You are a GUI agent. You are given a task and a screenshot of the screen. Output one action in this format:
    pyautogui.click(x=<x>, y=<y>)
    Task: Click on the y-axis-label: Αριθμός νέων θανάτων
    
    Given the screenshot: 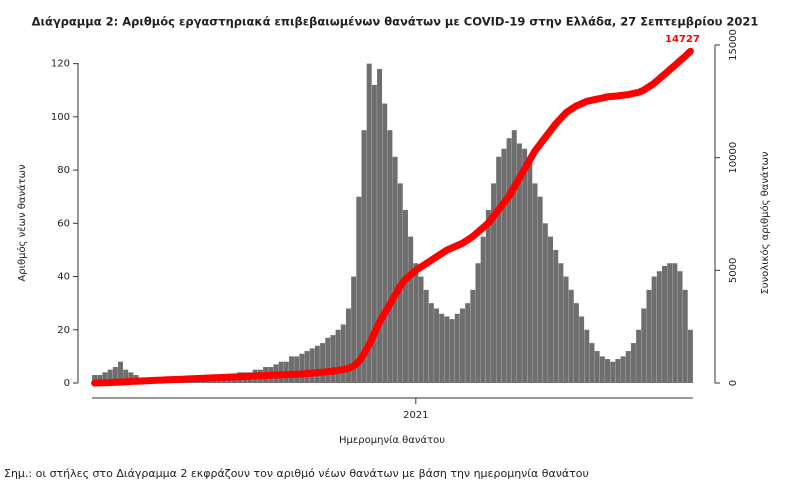 What is the action you would take?
    pyautogui.click(x=22, y=223)
    